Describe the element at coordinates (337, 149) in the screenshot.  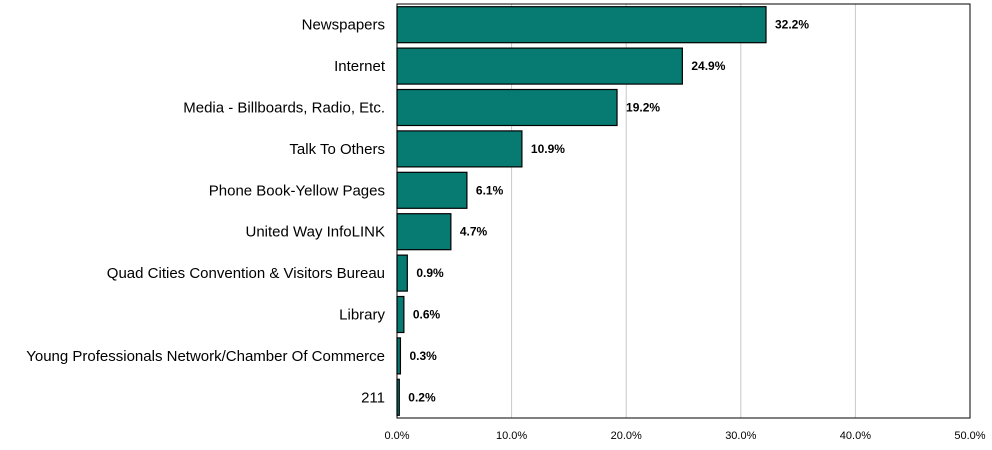
I see `category-label: Talk To Others` at that location.